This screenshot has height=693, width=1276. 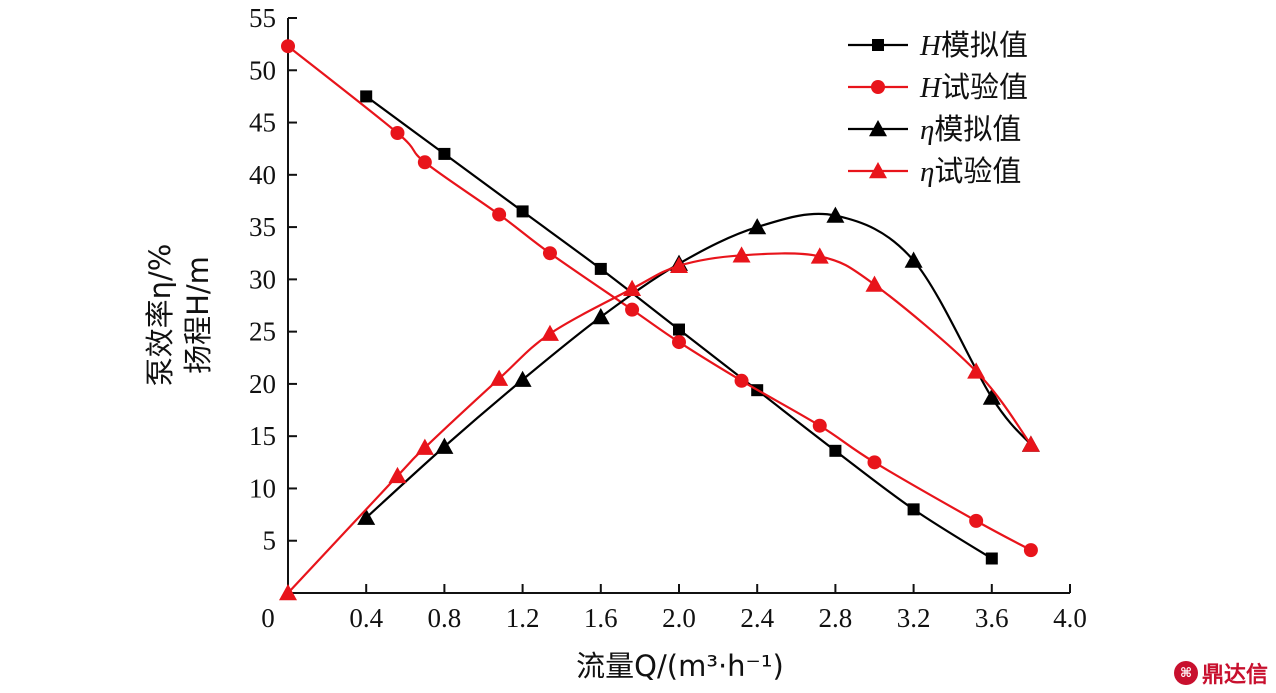 I want to click on y-tick-label: 5, so click(x=270, y=541).